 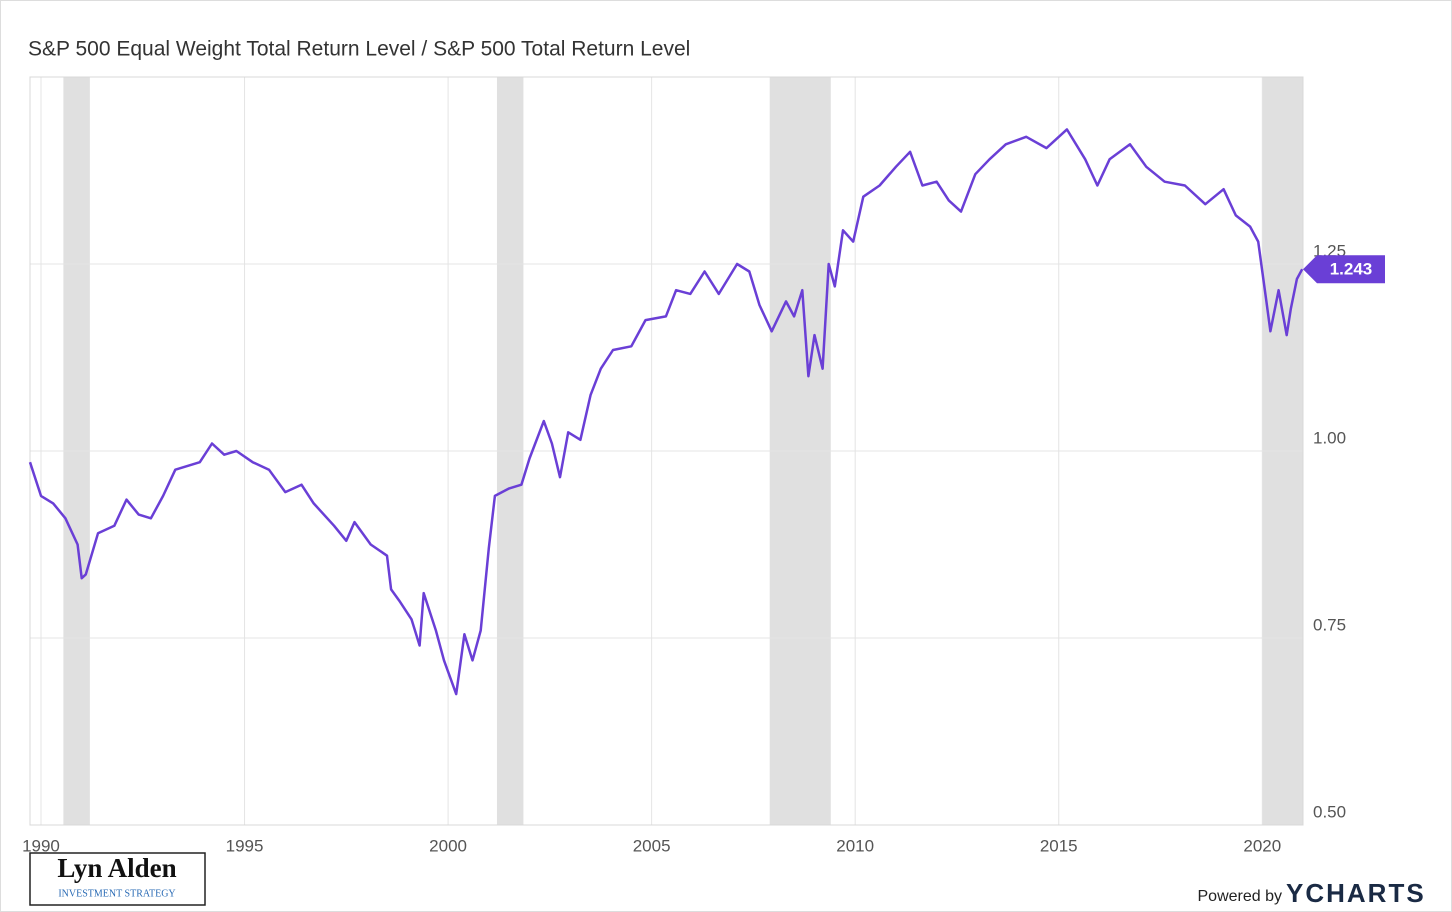 What do you see at coordinates (116, 868) in the screenshot?
I see `watermark-name: Lyn Alden` at bounding box center [116, 868].